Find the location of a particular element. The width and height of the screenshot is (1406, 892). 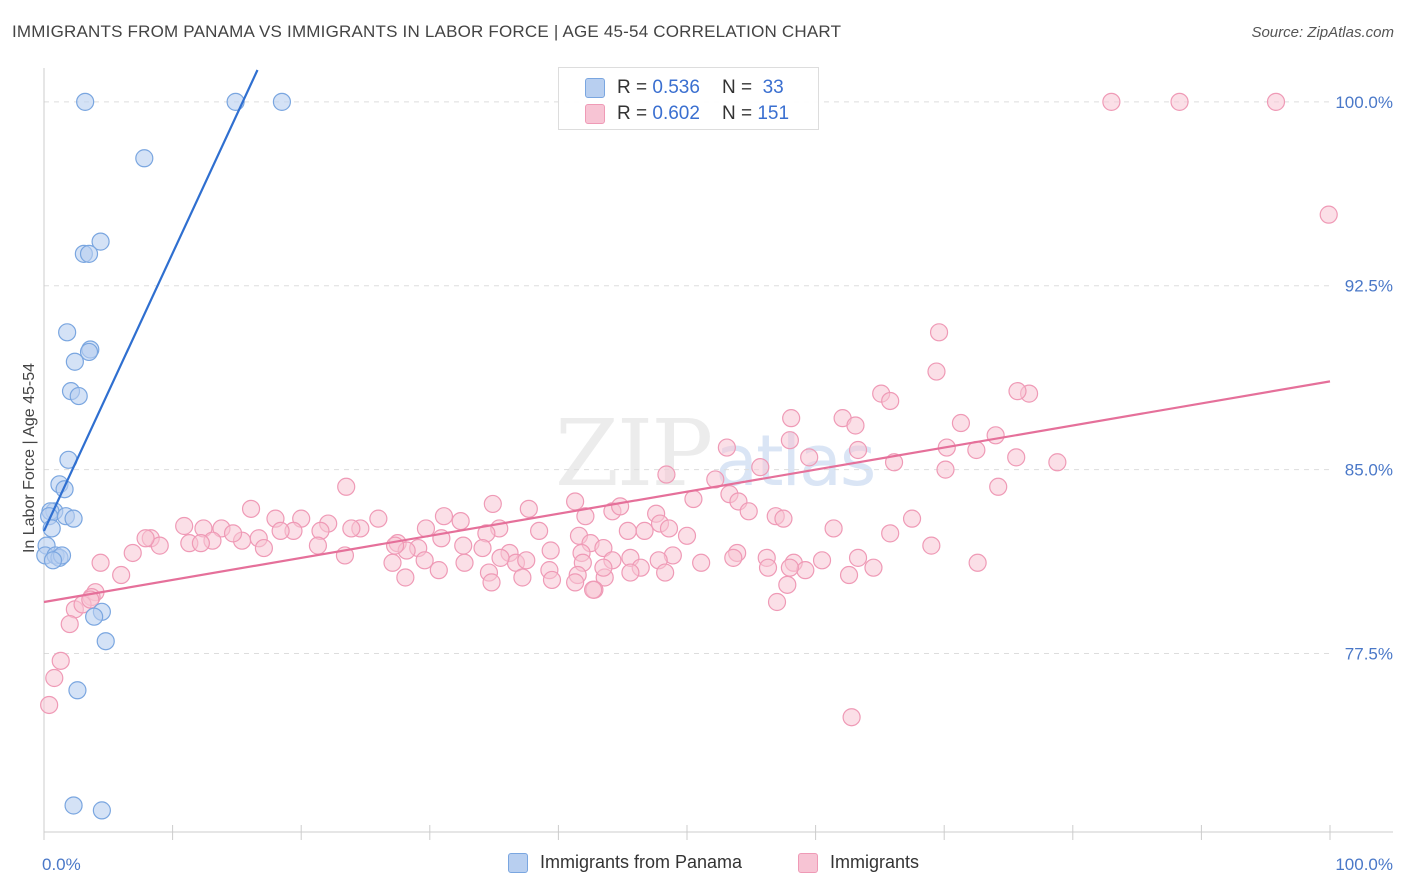

legend-swatch-immigrants is located at coordinates (595, 114).